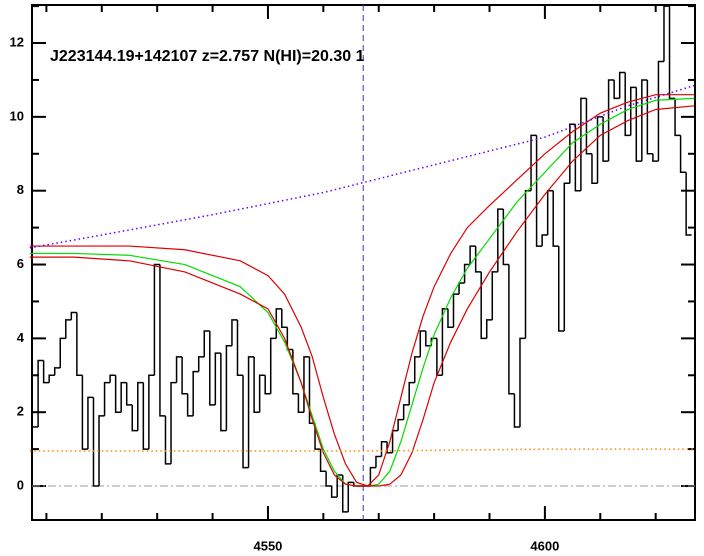 The image size is (704, 556). I want to click on y-tick-label: 10, so click(17, 115).